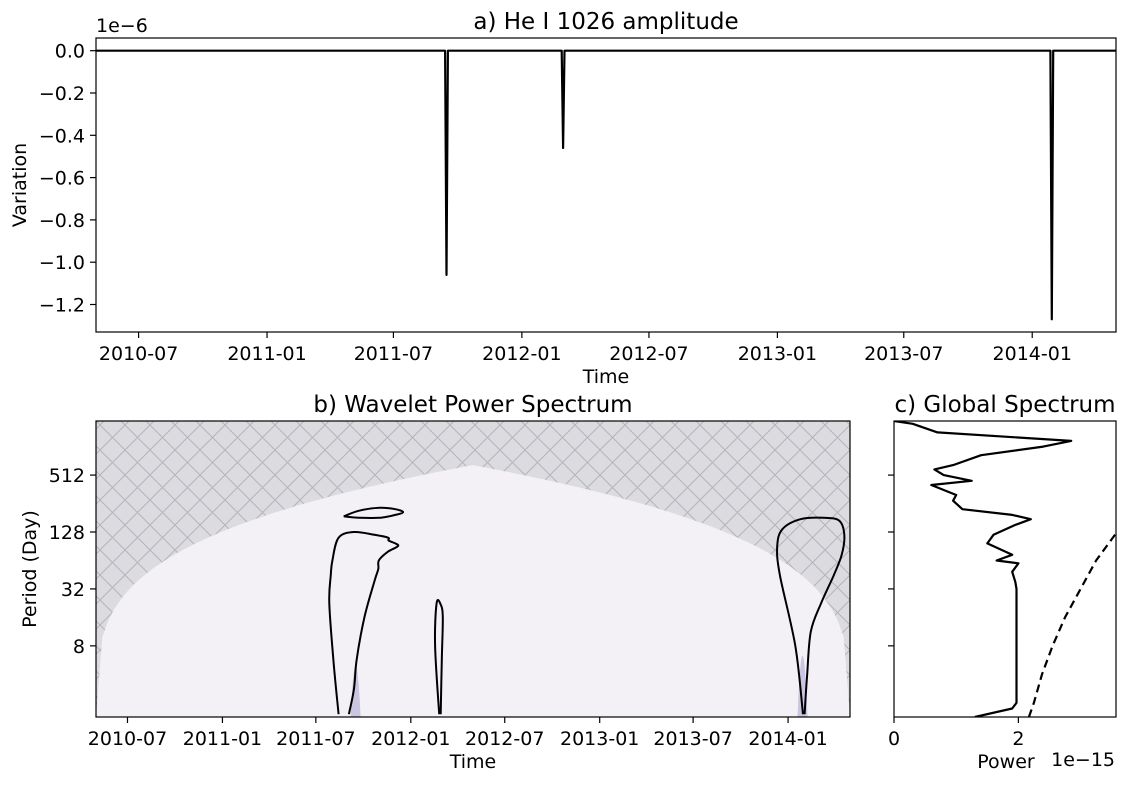 This screenshot has width=1135, height=786. Describe the element at coordinates (521, 354) in the screenshot. I see `amplitude-xtick-label: 2012-01` at that location.